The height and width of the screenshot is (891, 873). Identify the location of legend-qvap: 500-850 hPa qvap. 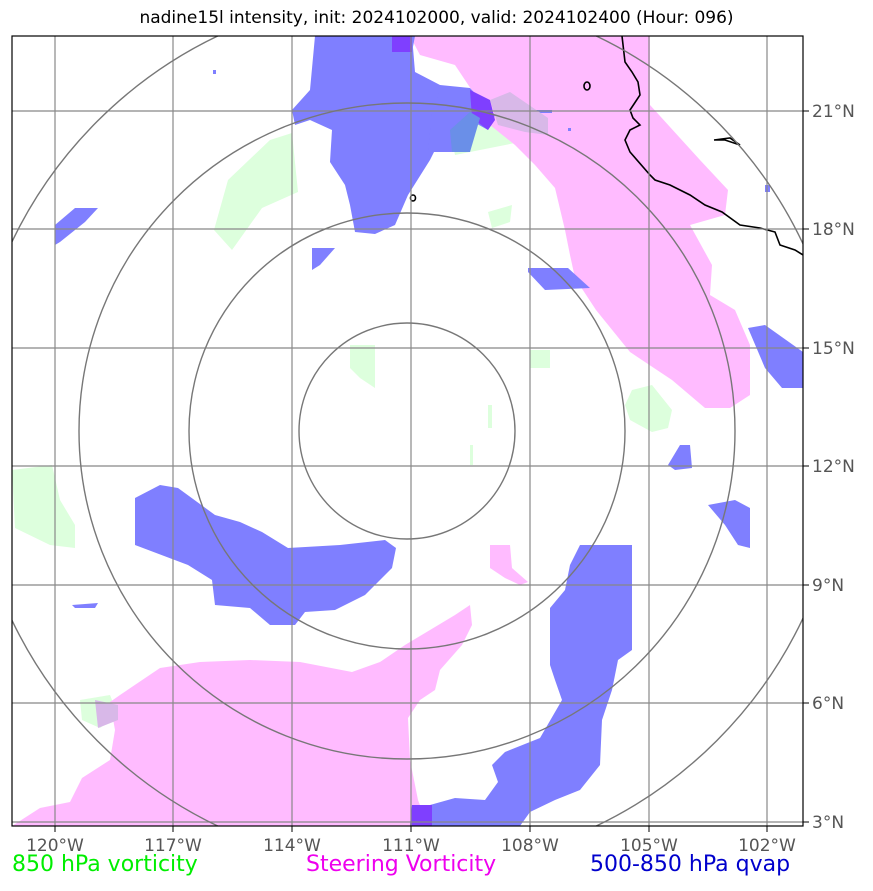
(690, 864).